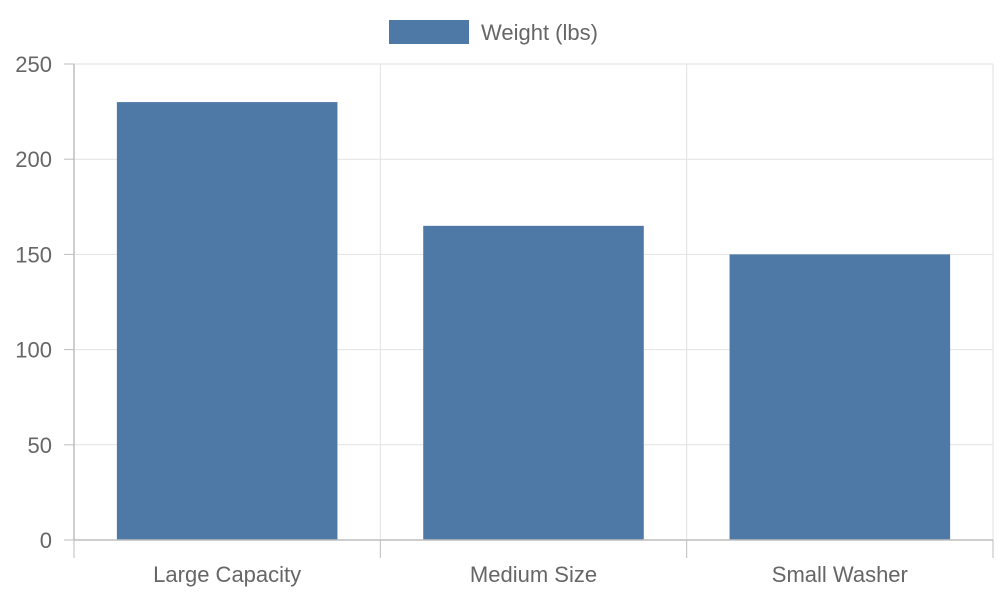 Image resolution: width=1000 pixels, height=600 pixels. I want to click on y-tick-label-150: 150, so click(33, 254).